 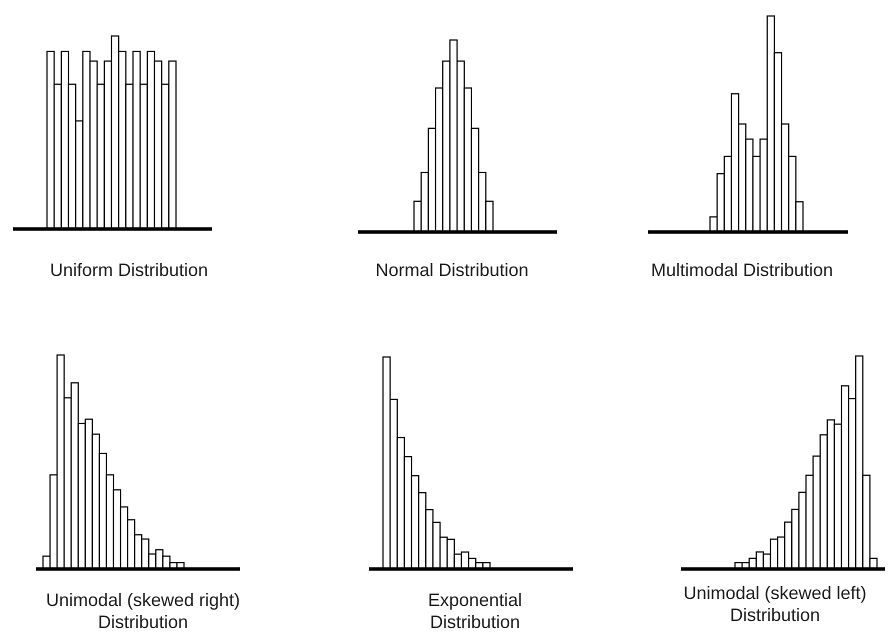 What do you see at coordinates (452, 270) in the screenshot?
I see `text: Normal Distribution` at bounding box center [452, 270].